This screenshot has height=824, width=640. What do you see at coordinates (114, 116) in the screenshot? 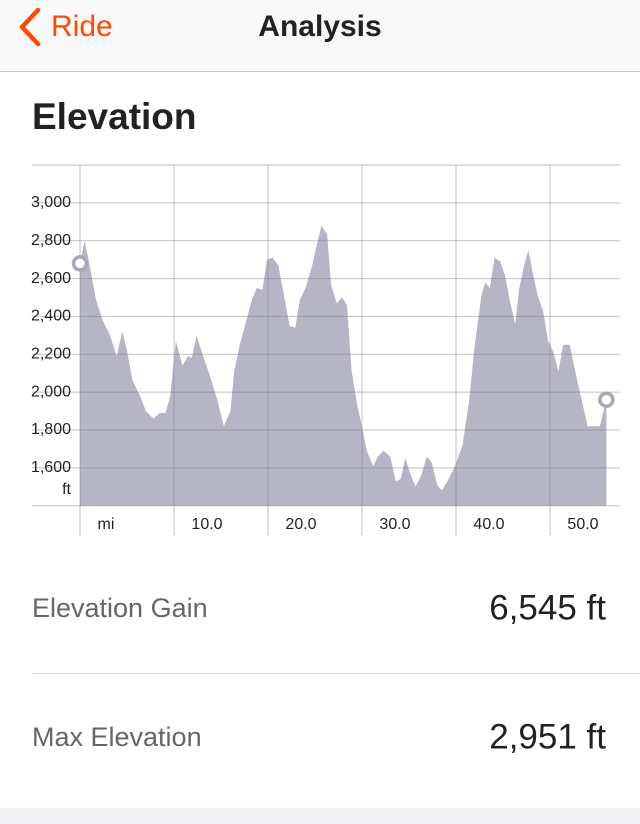
I see `section-title: Elevation` at bounding box center [114, 116].